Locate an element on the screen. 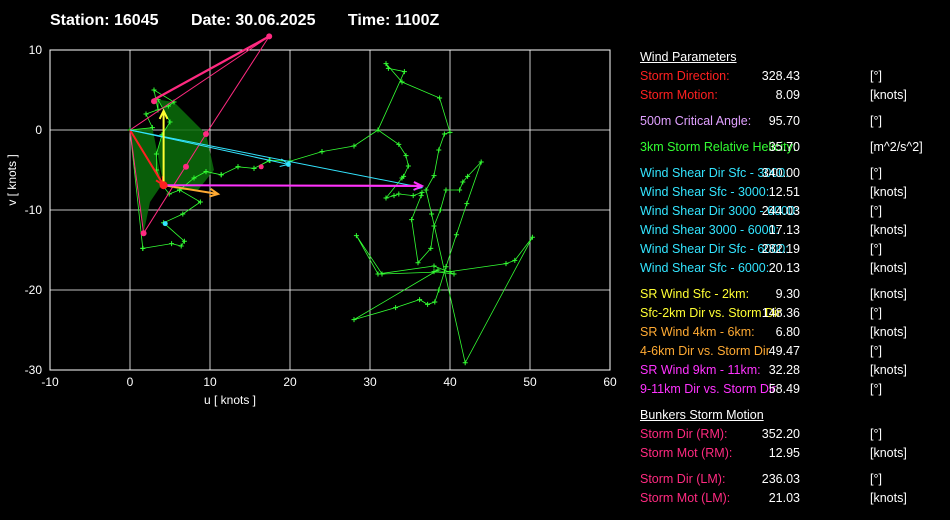  x-axis-label: u [ knots ] is located at coordinates (230, 400).